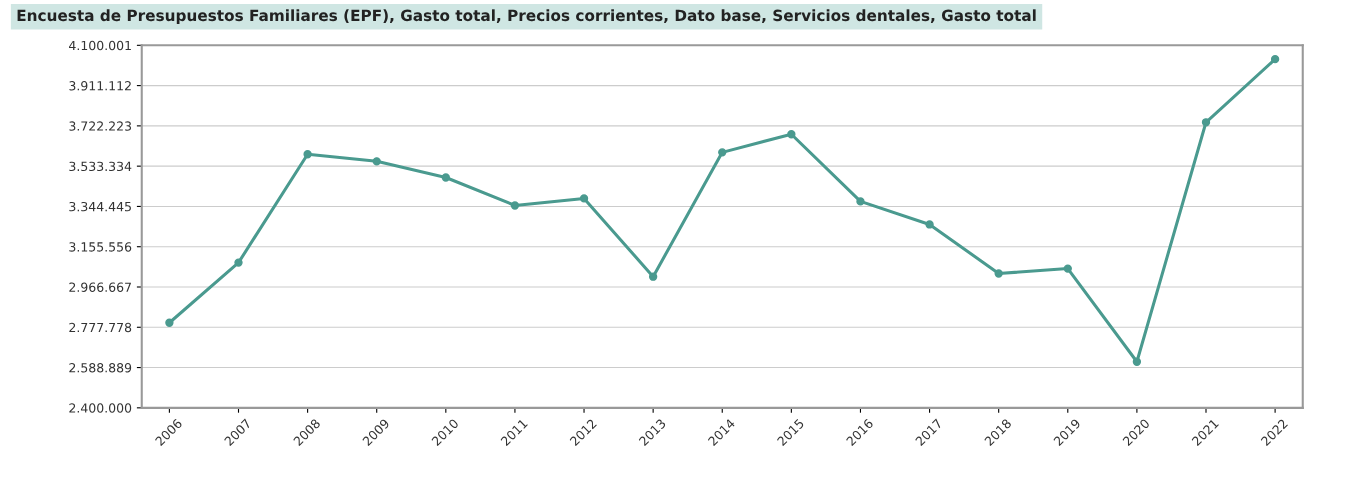 The height and width of the screenshot is (477, 1350). I want to click on y-tick-label: 2.777.778, so click(100, 327).